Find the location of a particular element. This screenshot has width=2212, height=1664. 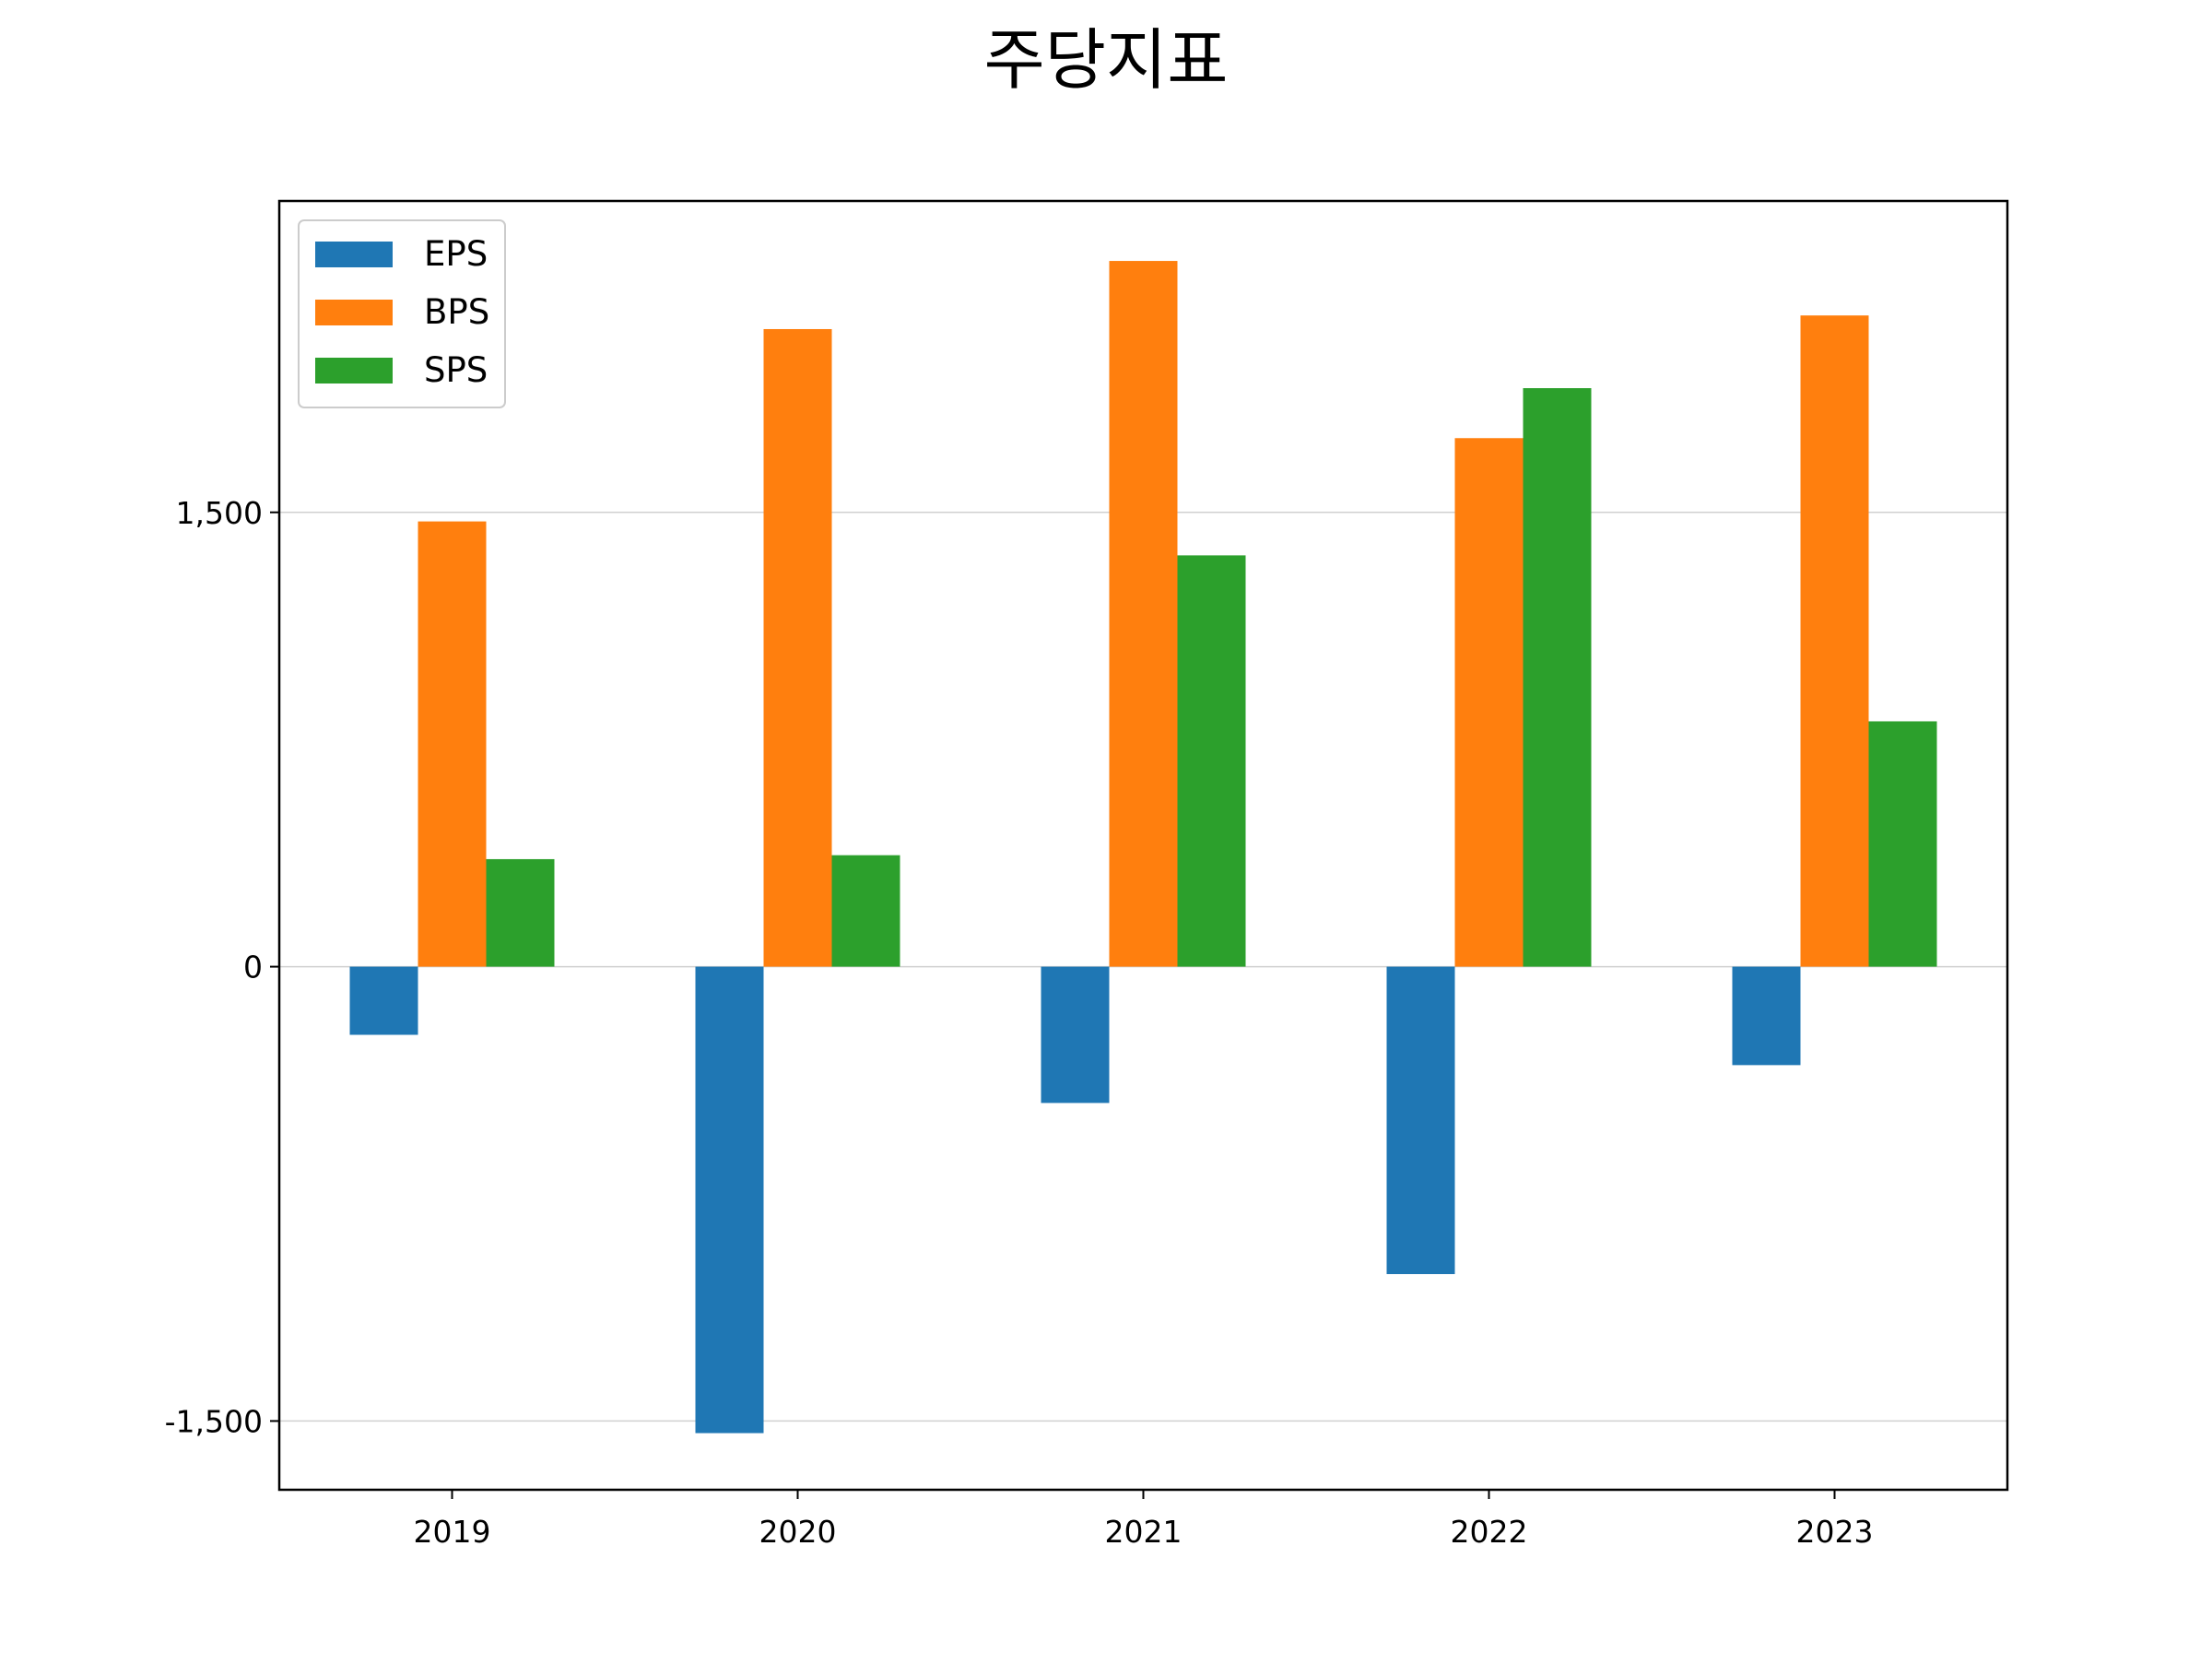

y-axis: -1,500 0 1,500 is located at coordinates (222, 967).